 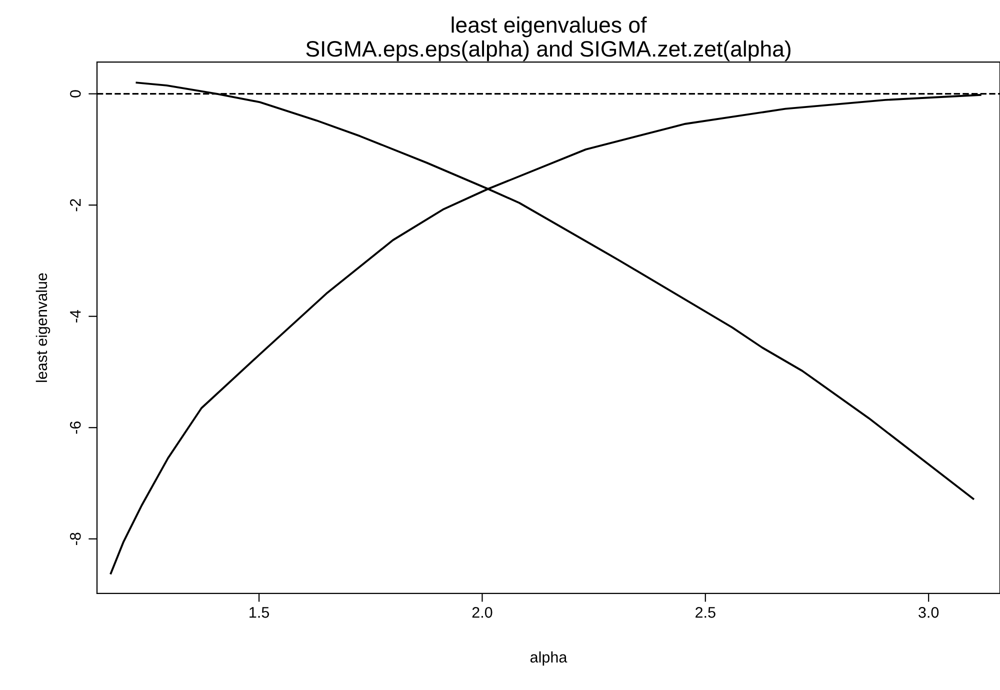 What do you see at coordinates (928, 612) in the screenshot?
I see `x-tick-label: 3.0` at bounding box center [928, 612].